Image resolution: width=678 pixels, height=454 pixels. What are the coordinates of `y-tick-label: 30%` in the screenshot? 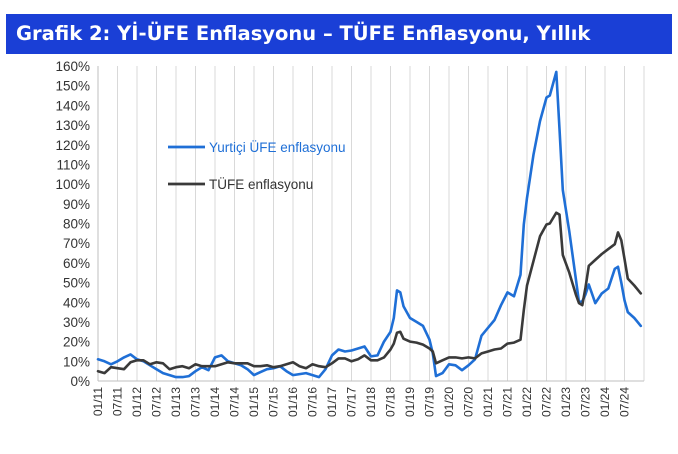 It's located at (76, 322).